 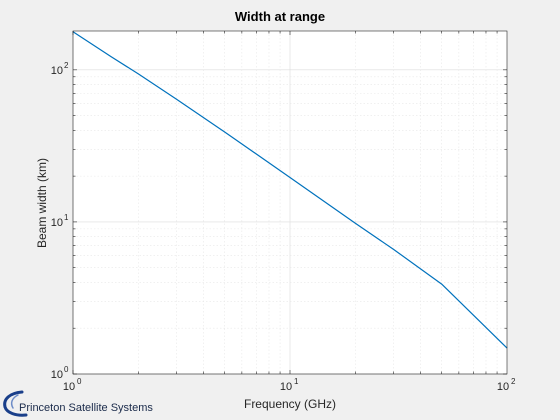 I want to click on swoosh-icon, so click(x=15, y=403).